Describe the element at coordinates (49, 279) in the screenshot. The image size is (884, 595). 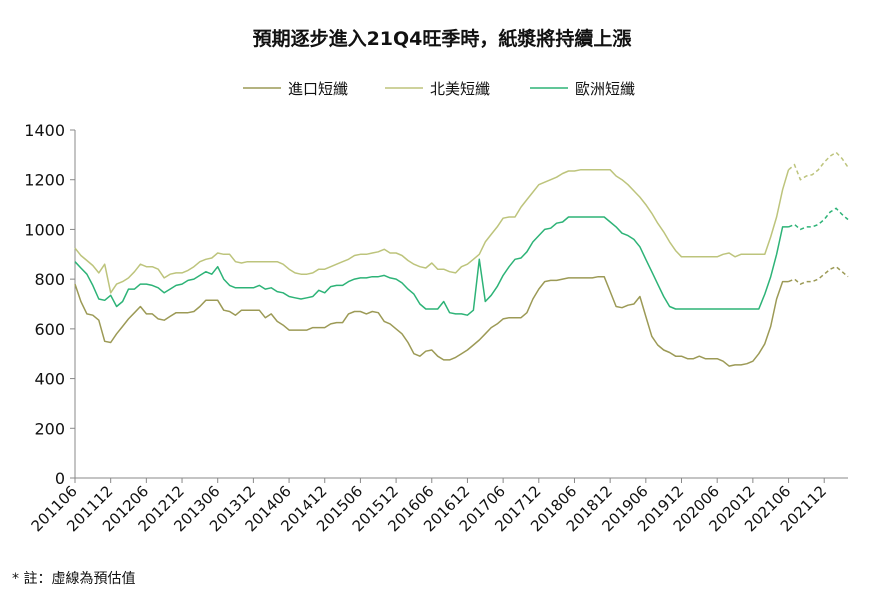
I see `y-tick-label: 800` at that location.